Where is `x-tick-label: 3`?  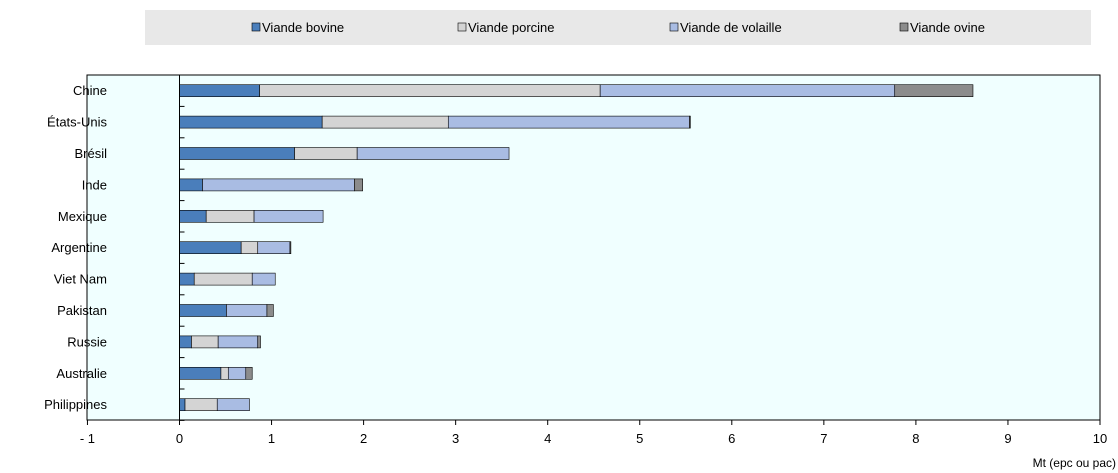 x-tick-label: 3 is located at coordinates (455, 438).